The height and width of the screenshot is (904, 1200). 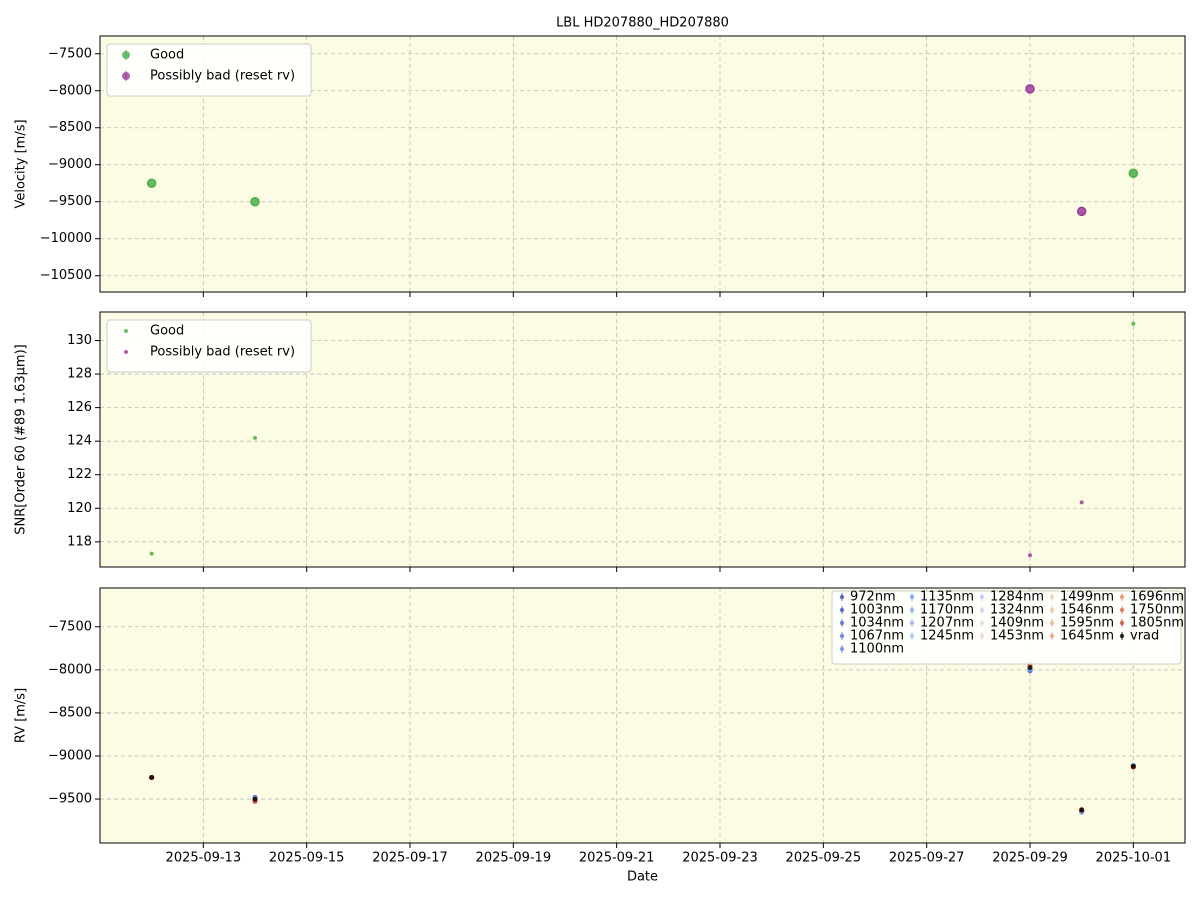 I want to click on legend-label: 1284nm, so click(x=1017, y=597).